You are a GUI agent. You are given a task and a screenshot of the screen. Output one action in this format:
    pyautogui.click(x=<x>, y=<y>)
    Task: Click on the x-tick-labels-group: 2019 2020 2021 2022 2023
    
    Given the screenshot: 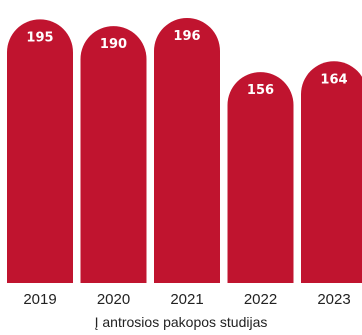 What is the action you would take?
    pyautogui.click(x=186, y=299)
    